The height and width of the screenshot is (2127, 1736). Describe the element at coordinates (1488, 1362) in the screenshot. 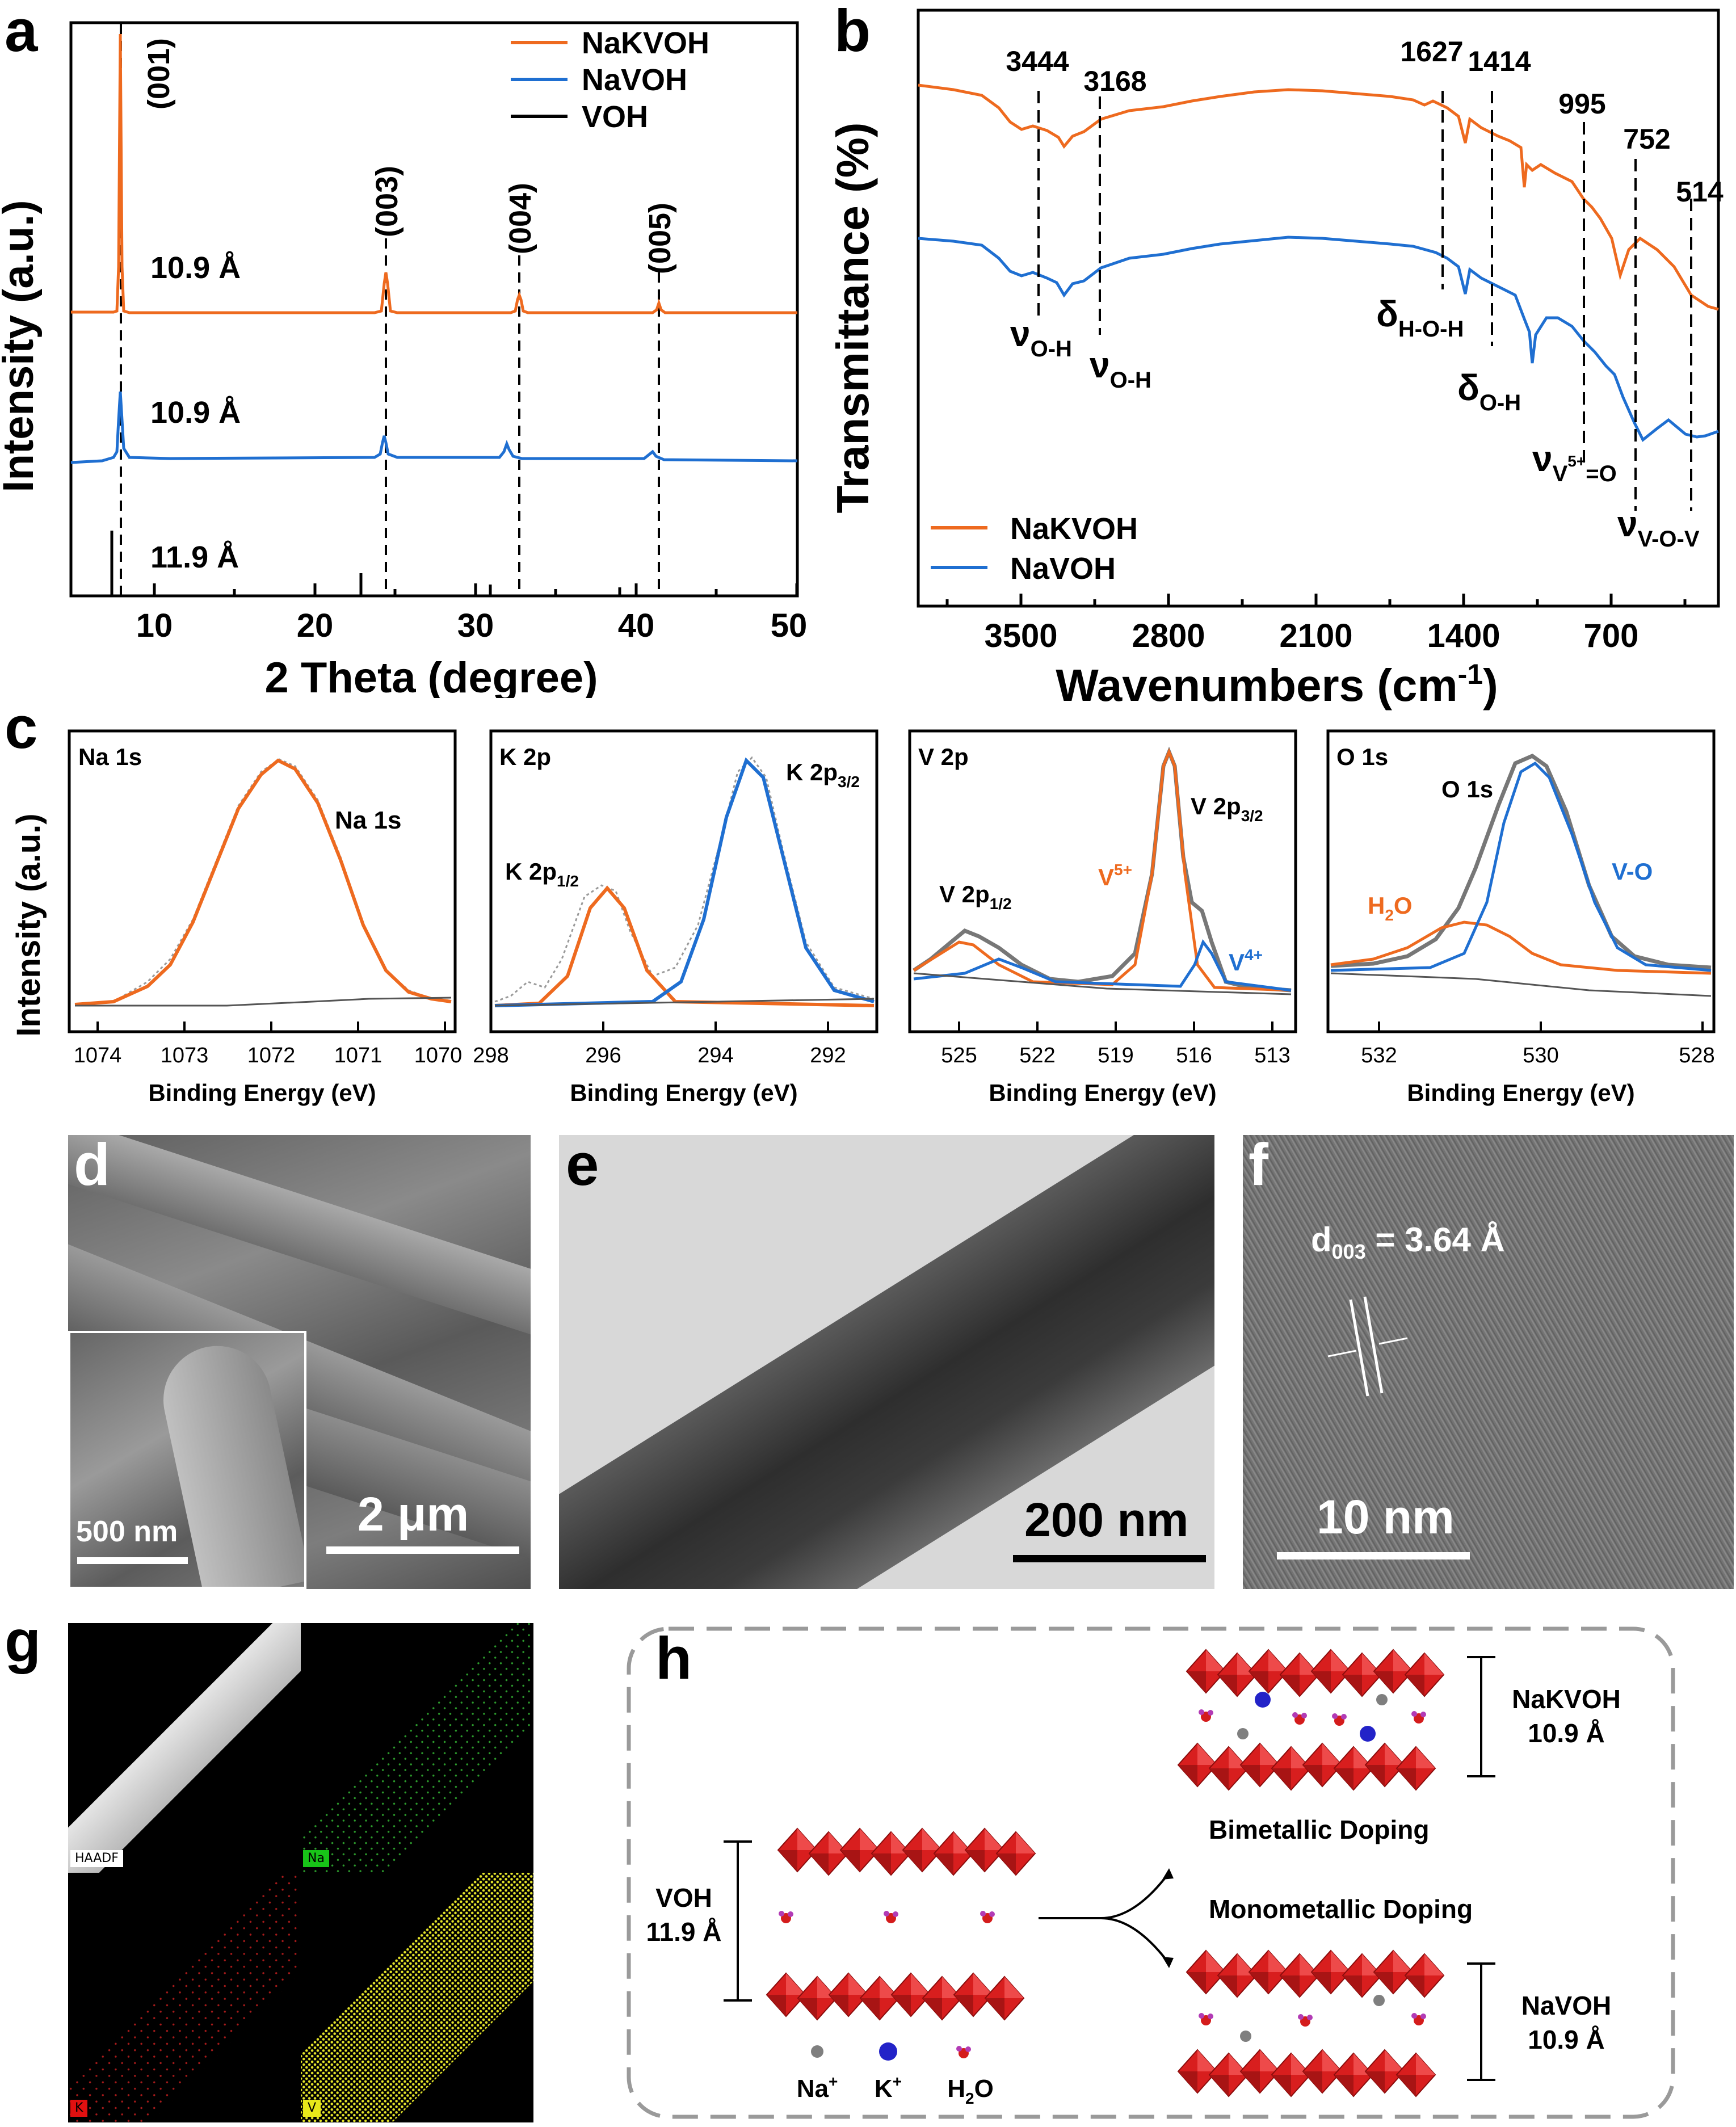

I see `hrtem-image: f d003 = 3.64 Å 10 nm` at that location.